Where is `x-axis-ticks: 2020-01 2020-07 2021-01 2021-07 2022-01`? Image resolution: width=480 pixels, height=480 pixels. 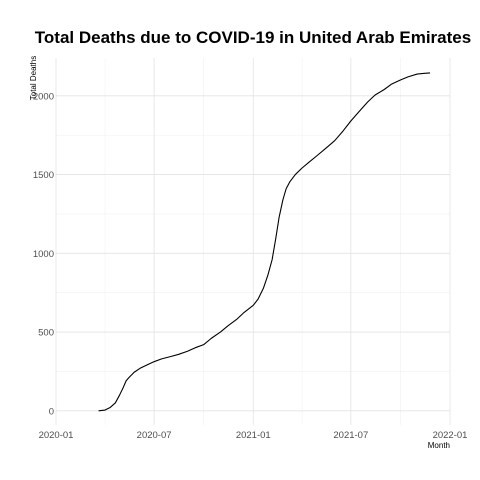 x-axis-ticks: 2020-01 2020-07 2021-01 2021-07 2022-01 is located at coordinates (253, 435).